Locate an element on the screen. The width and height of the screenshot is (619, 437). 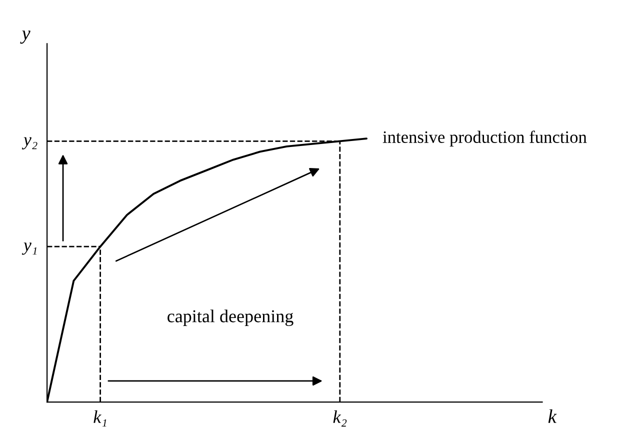
series-label: intensive production function is located at coordinates (484, 138).